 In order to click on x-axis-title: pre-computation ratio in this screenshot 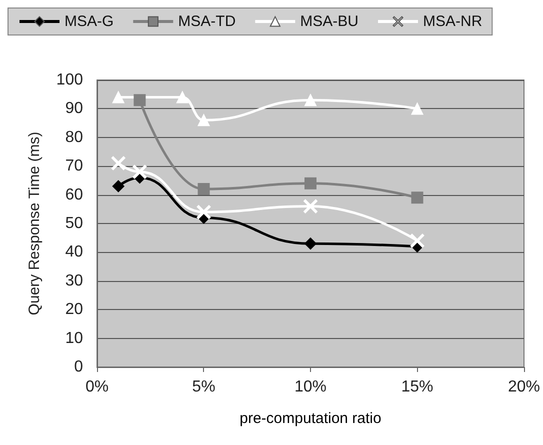, I will do `click(311, 418)`.